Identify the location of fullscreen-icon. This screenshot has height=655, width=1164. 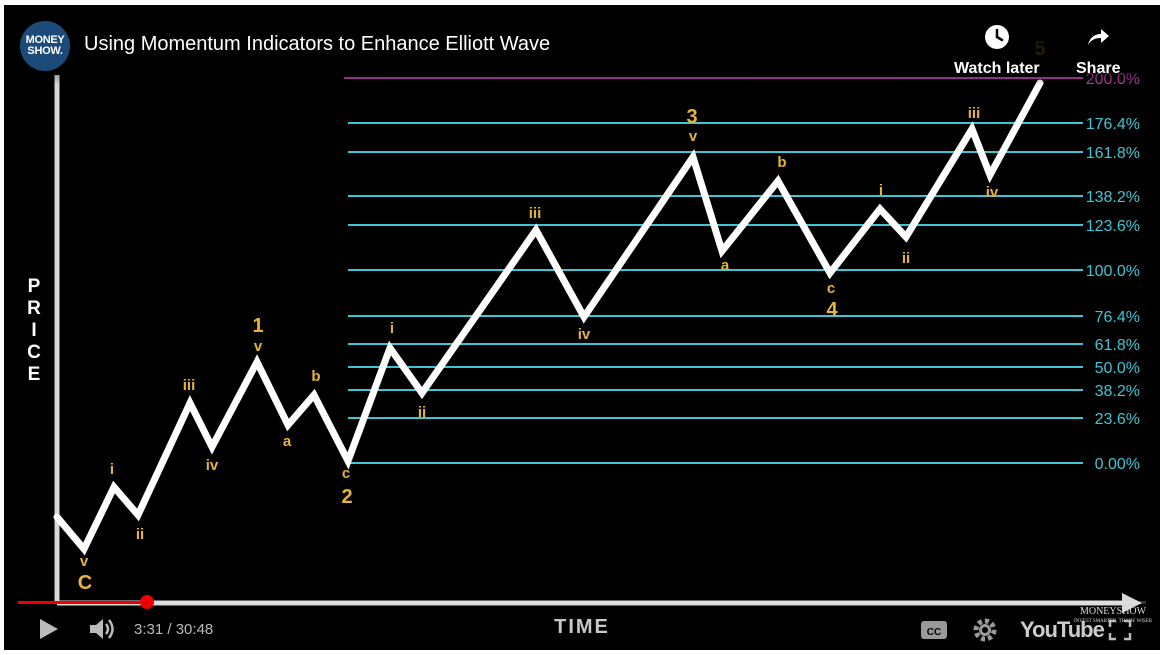
(1120, 630).